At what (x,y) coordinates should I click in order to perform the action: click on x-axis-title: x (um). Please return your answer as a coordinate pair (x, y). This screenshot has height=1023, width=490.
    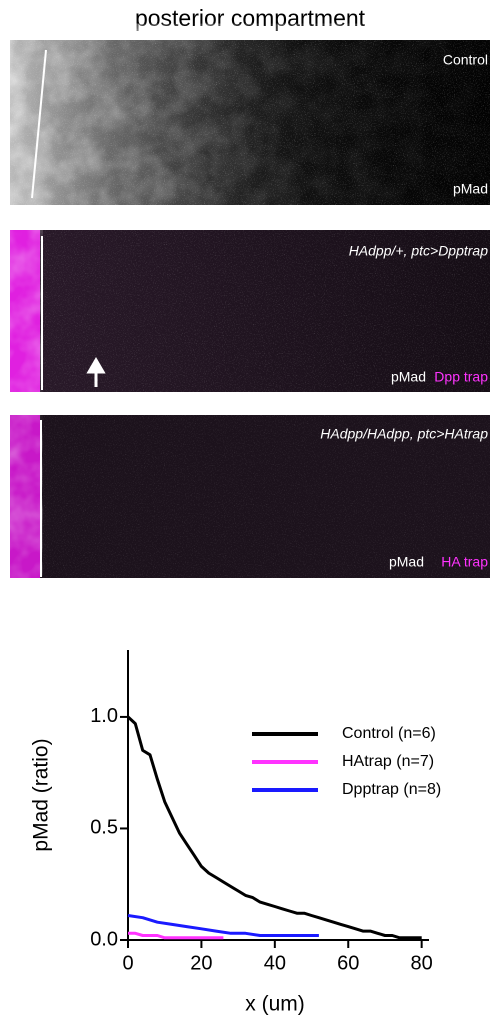
    Looking at the image, I should click on (275, 1004).